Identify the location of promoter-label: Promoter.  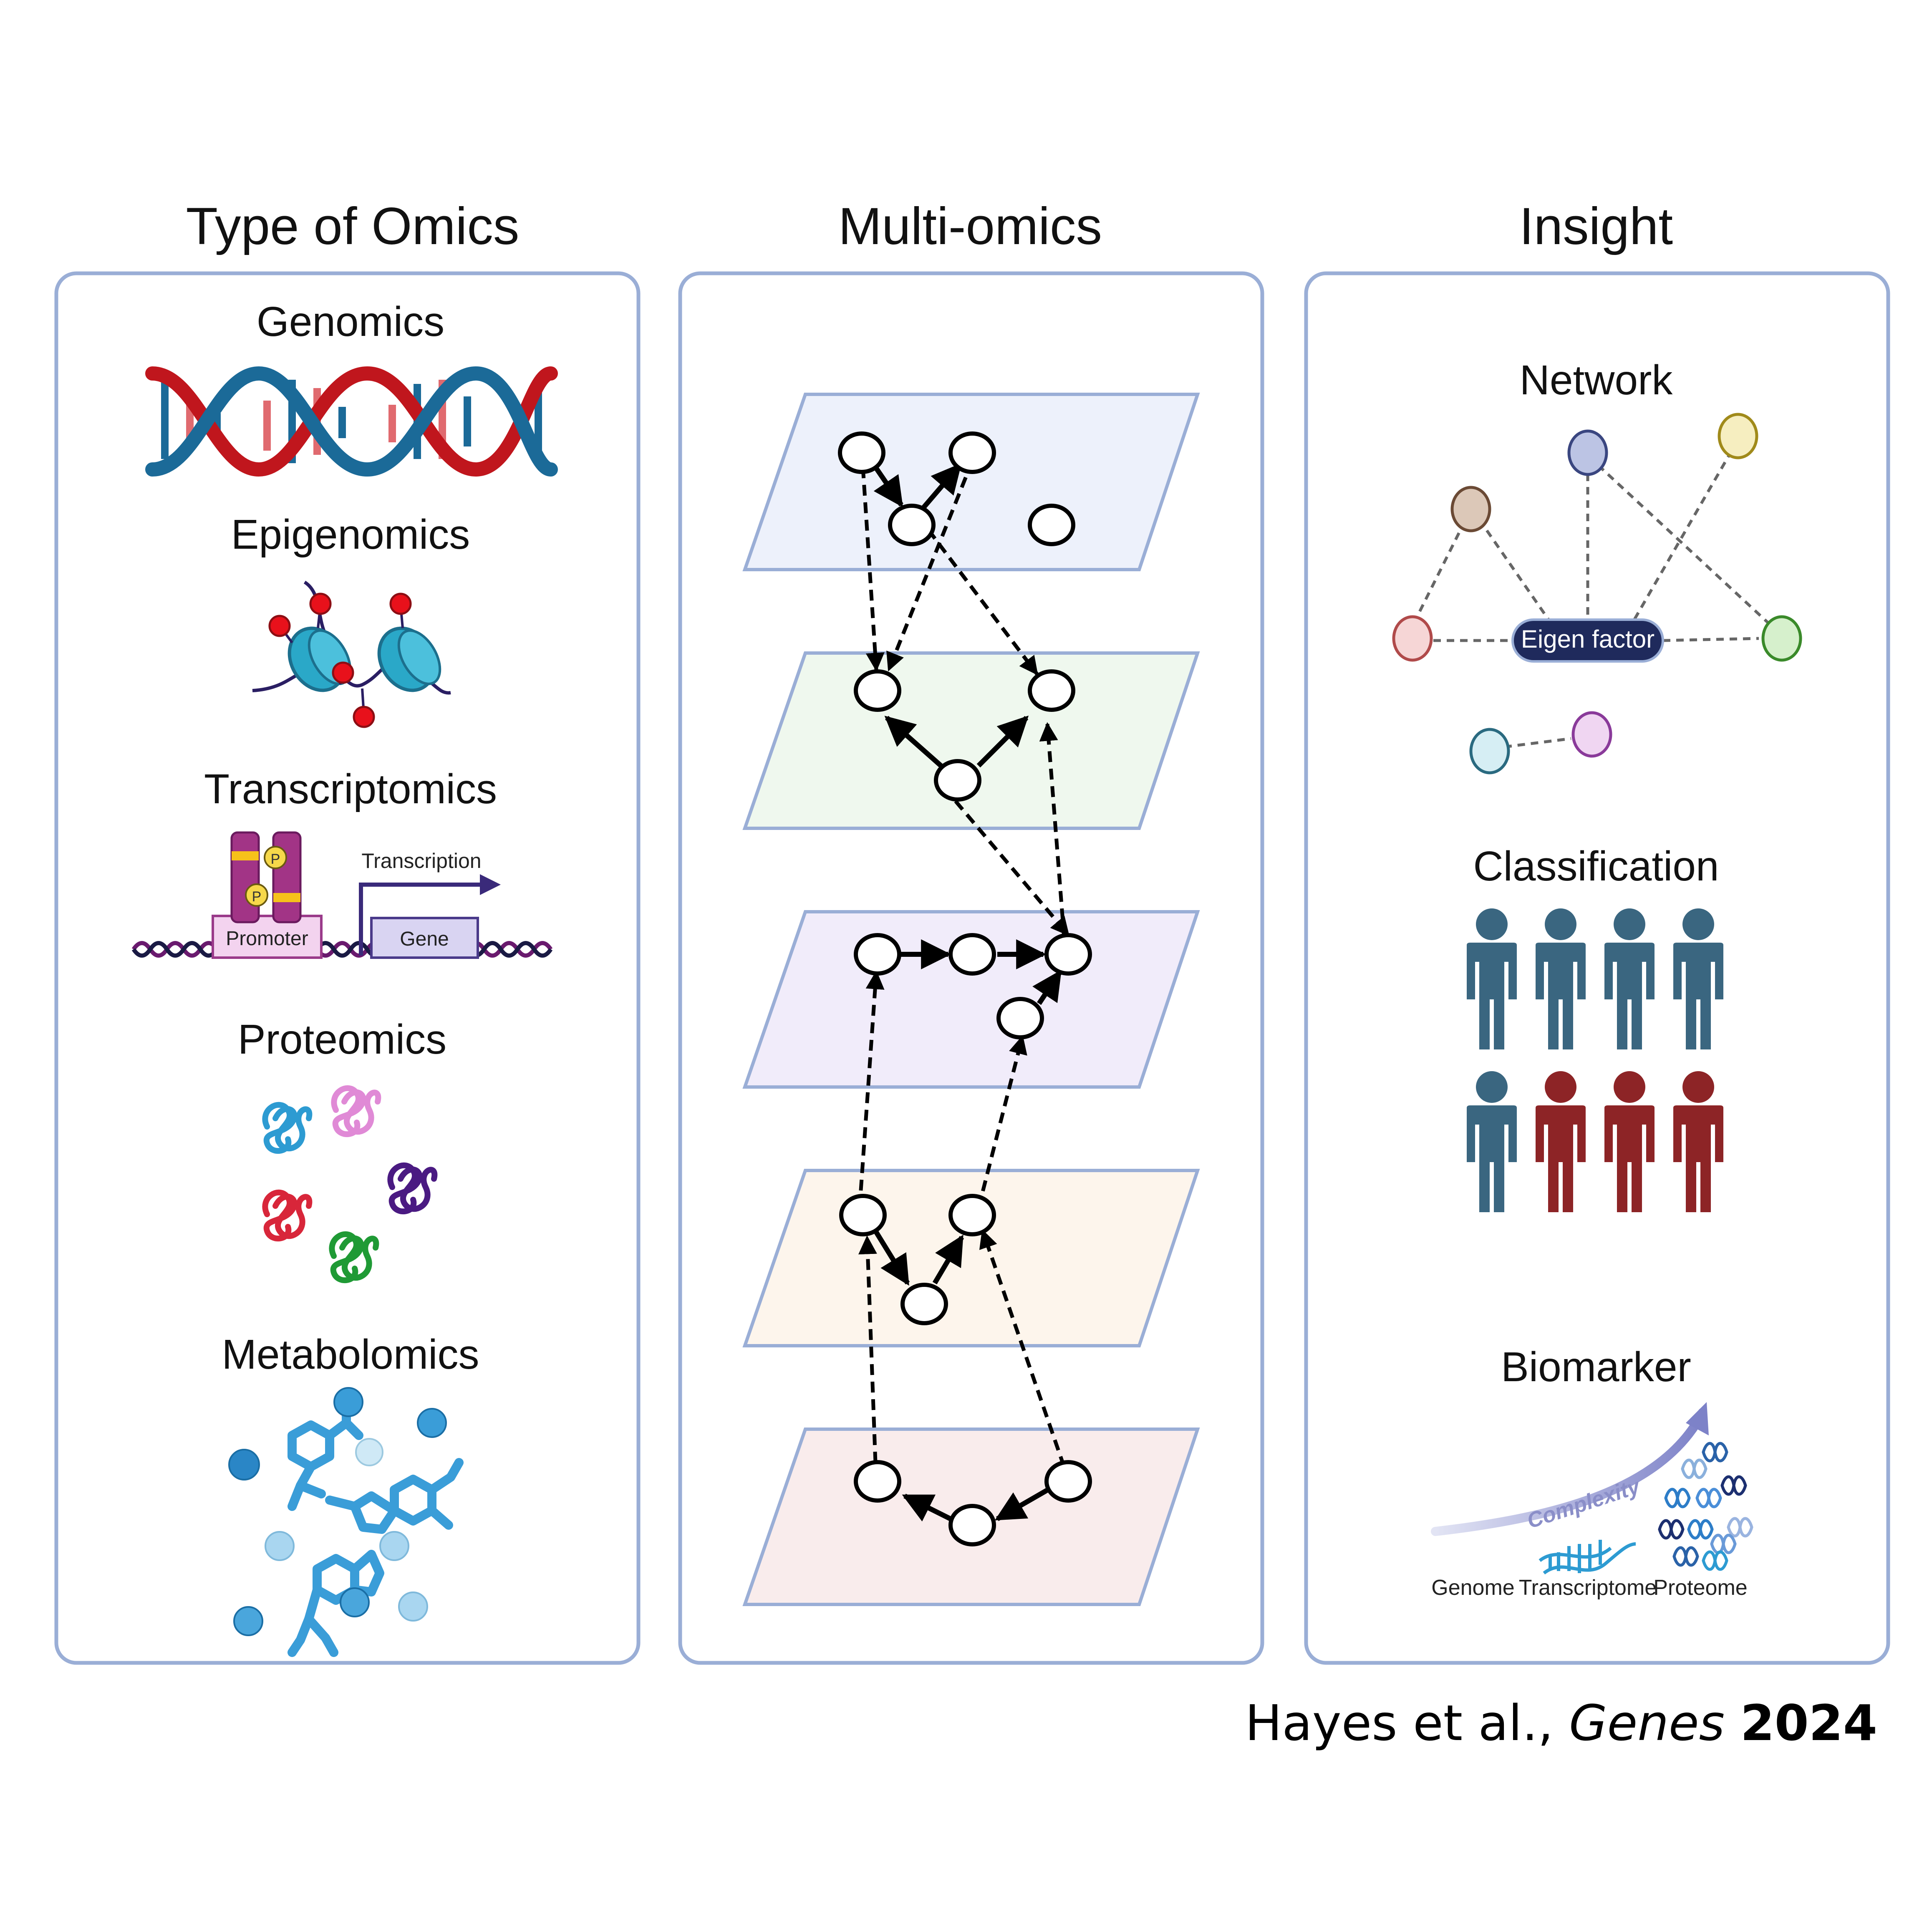
(267, 939).